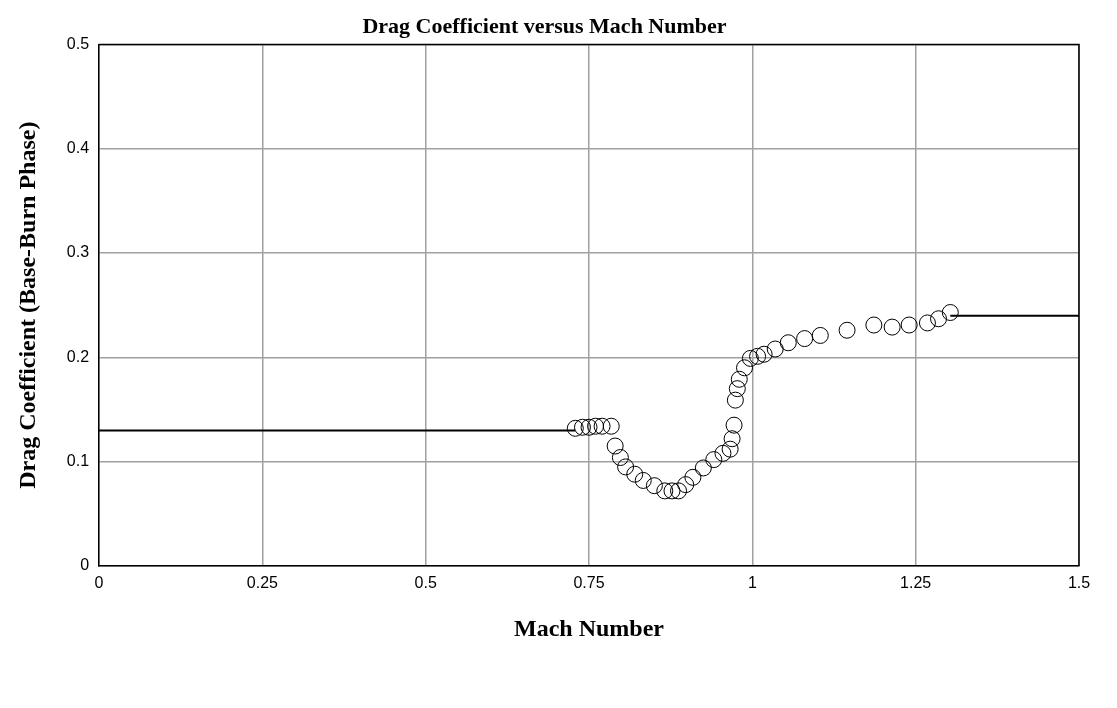 This screenshot has height=708, width=1117. I want to click on y-tick-label: 0.5, so click(78, 43).